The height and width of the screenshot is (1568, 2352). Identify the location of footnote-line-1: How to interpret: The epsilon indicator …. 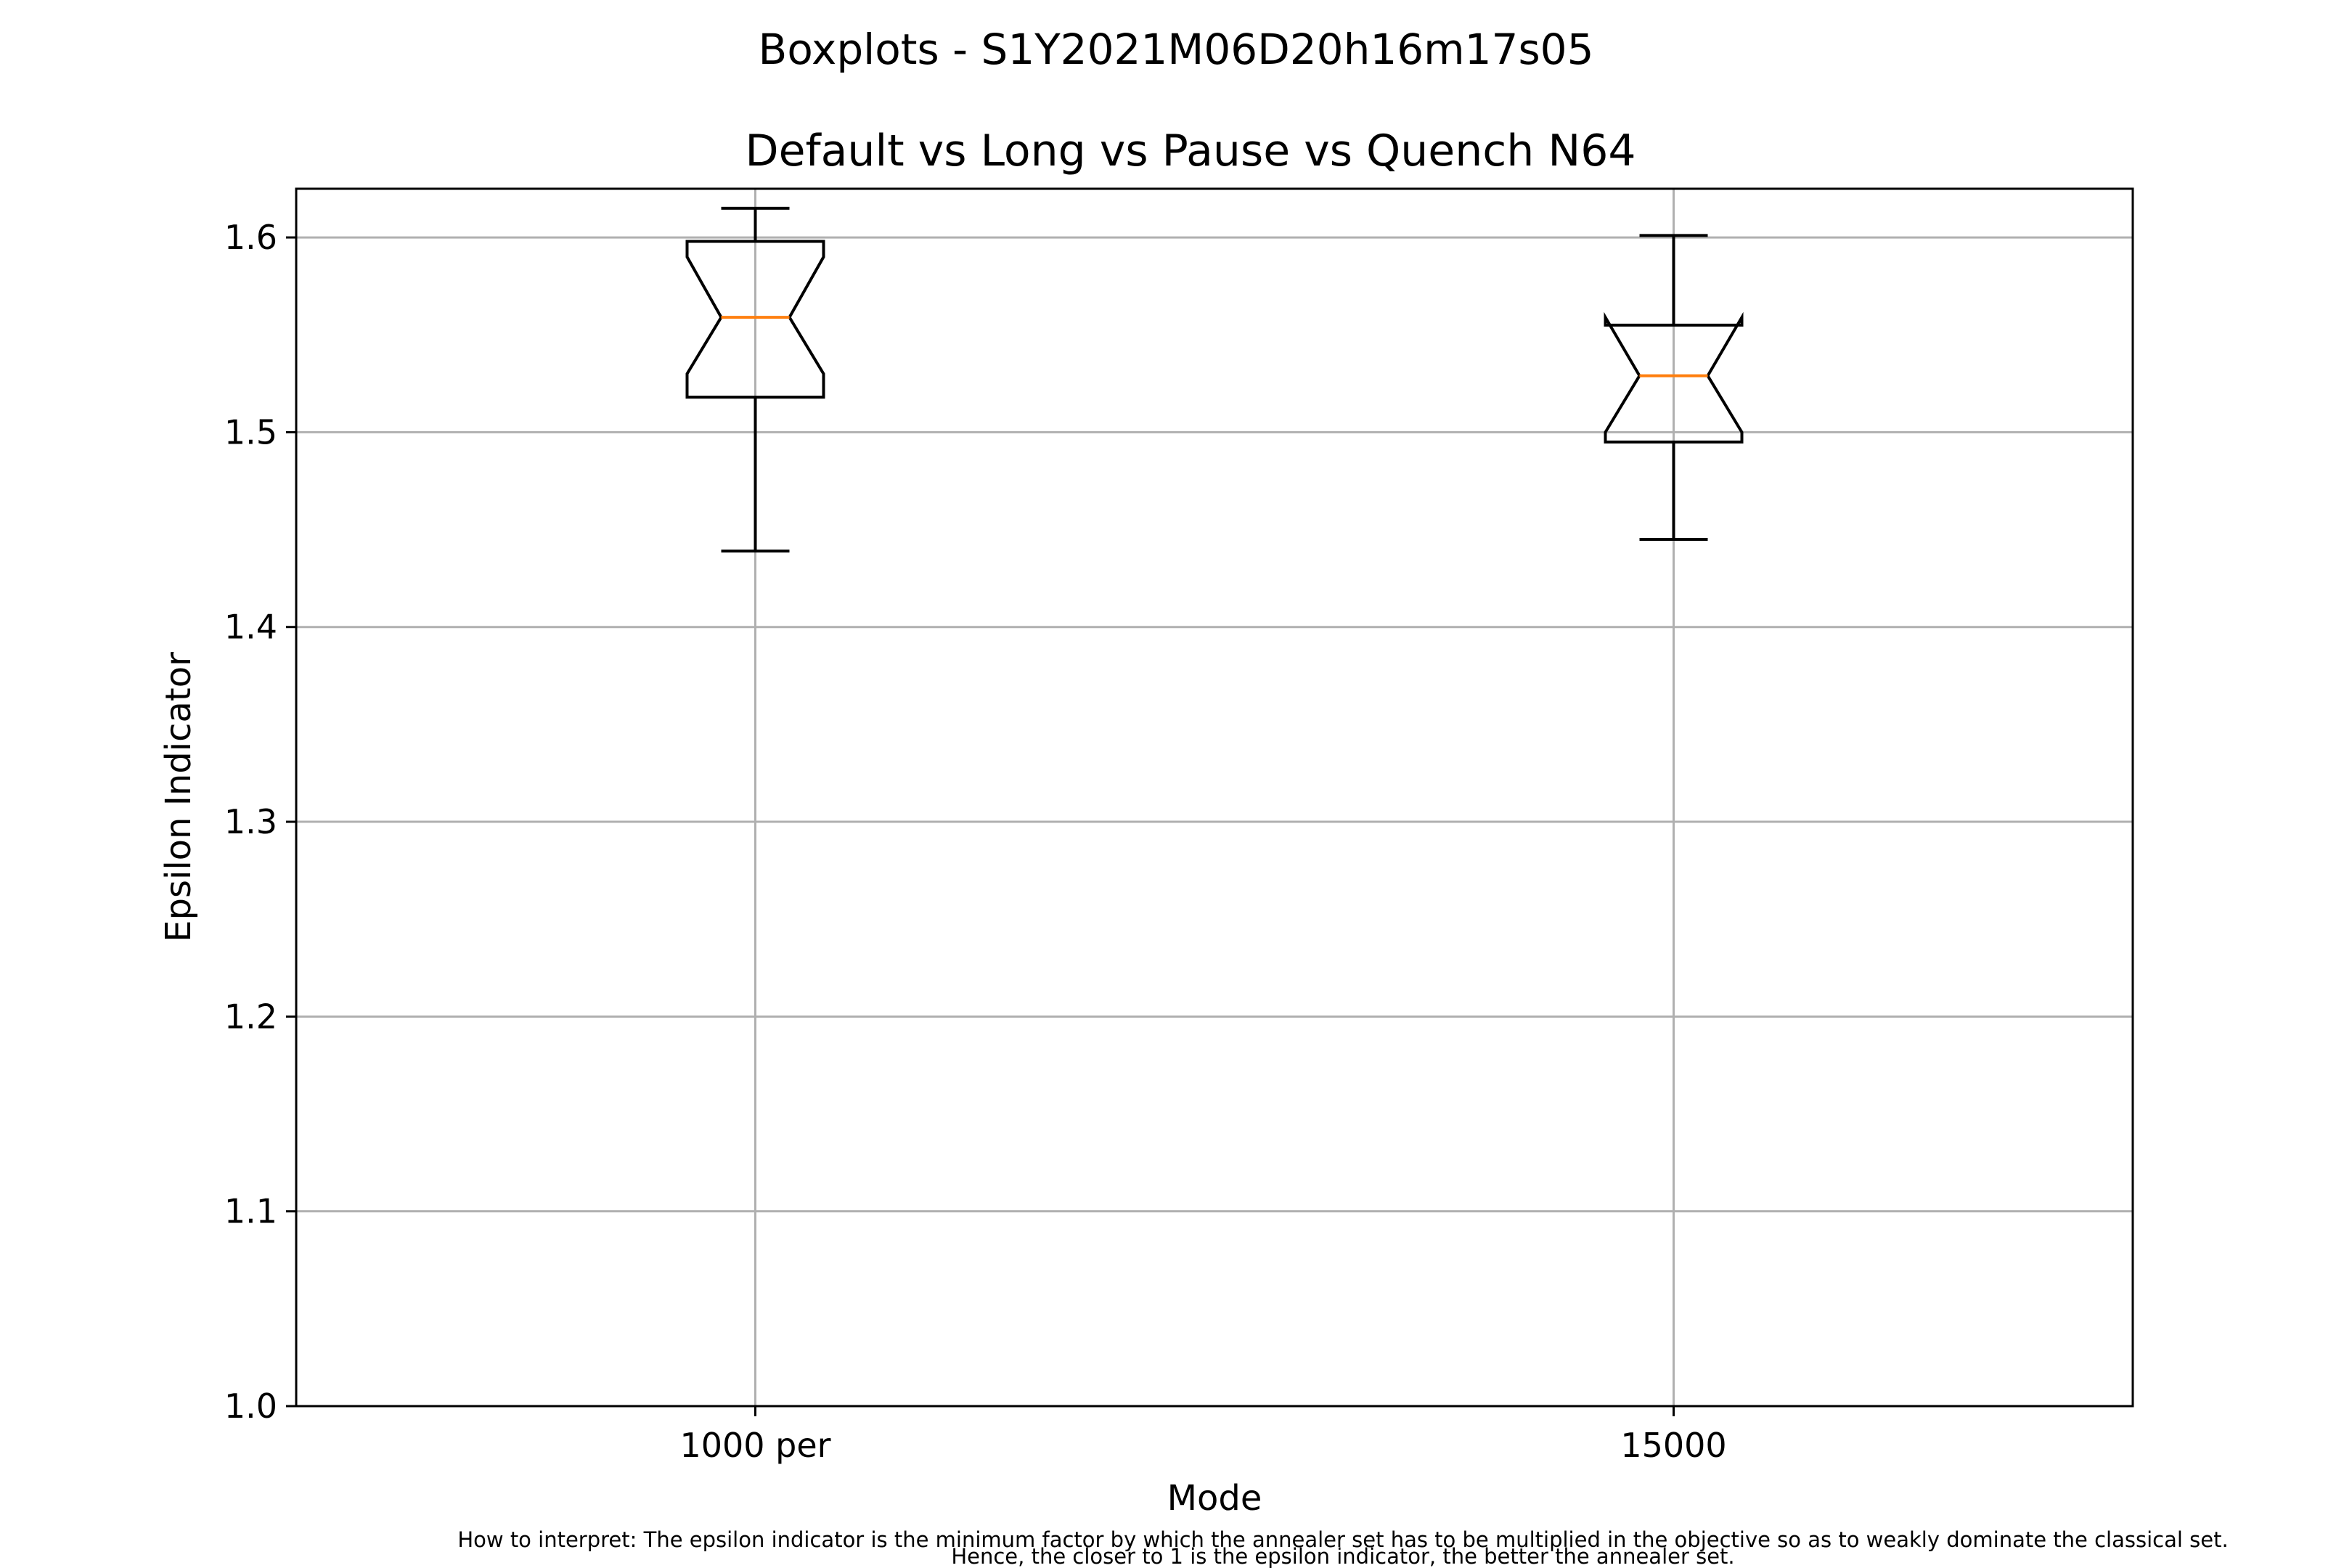
(1343, 1540).